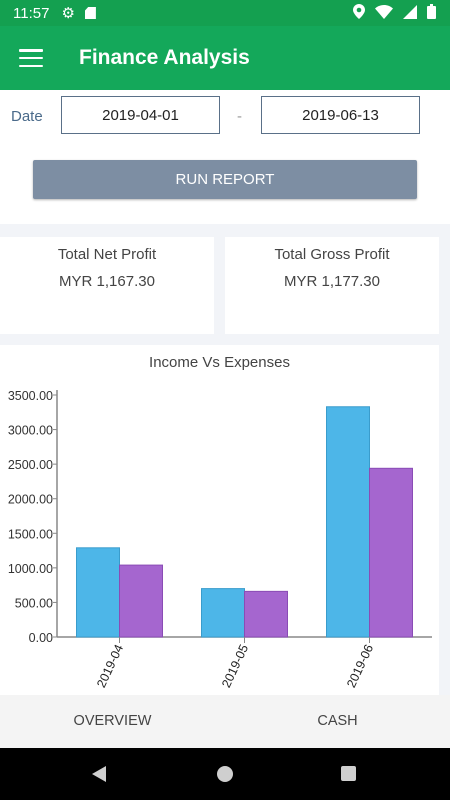 The width and height of the screenshot is (450, 800). I want to click on x-tick-label: 2019-05, so click(235, 666).